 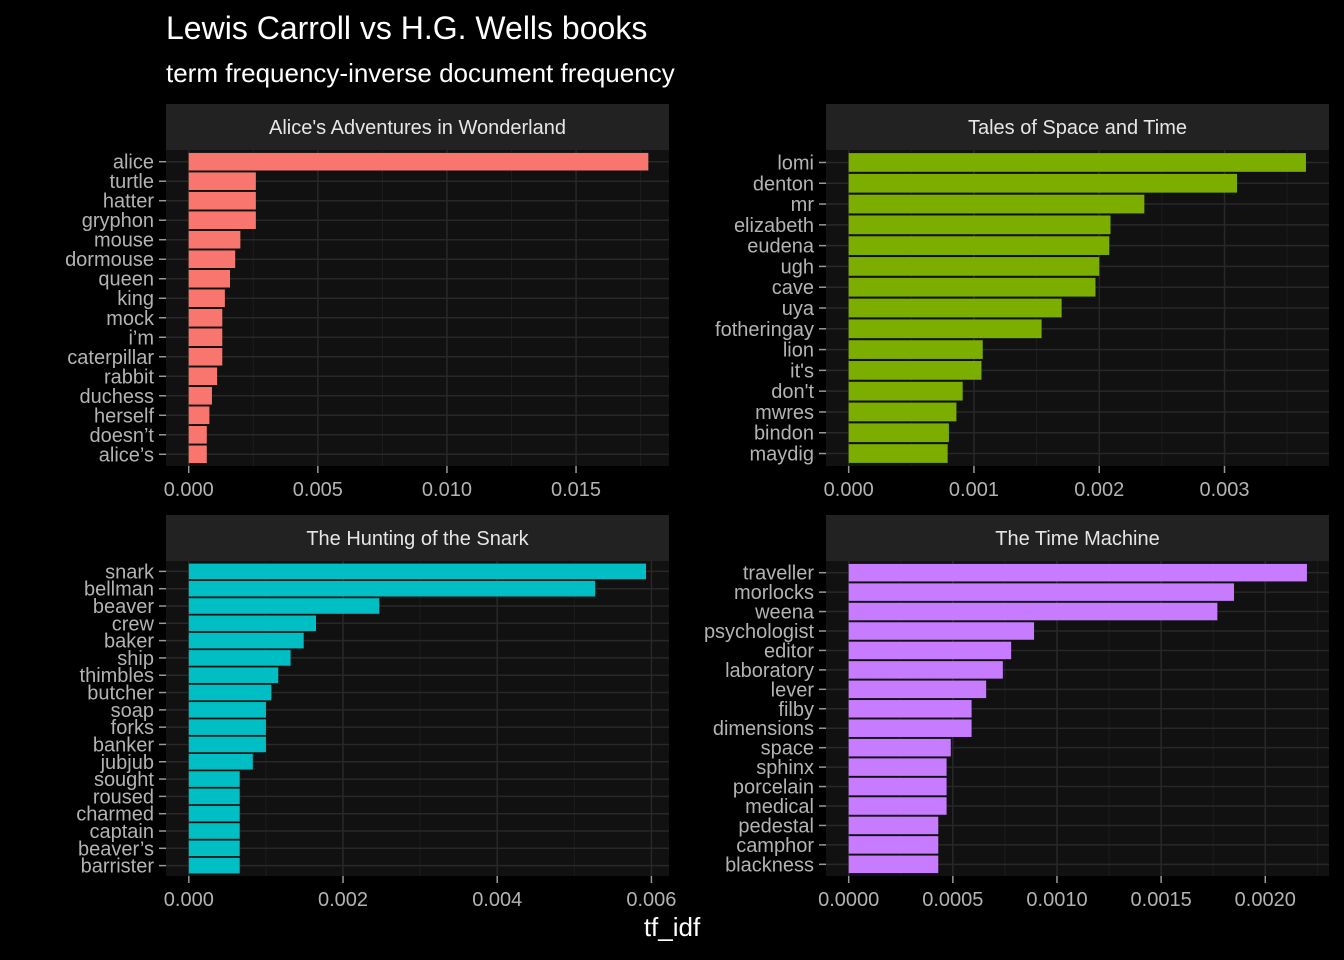 I want to click on y-tick-label: doesn’t, so click(x=122, y=436).